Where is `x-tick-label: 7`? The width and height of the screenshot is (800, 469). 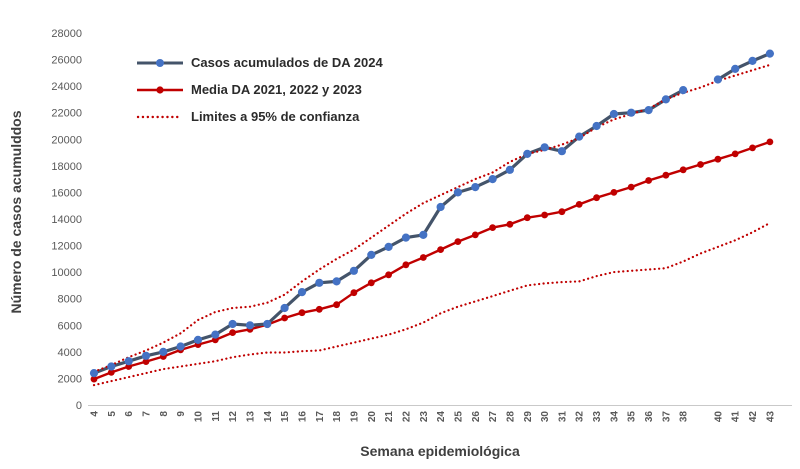
x-tick-label: 7 is located at coordinates (146, 414).